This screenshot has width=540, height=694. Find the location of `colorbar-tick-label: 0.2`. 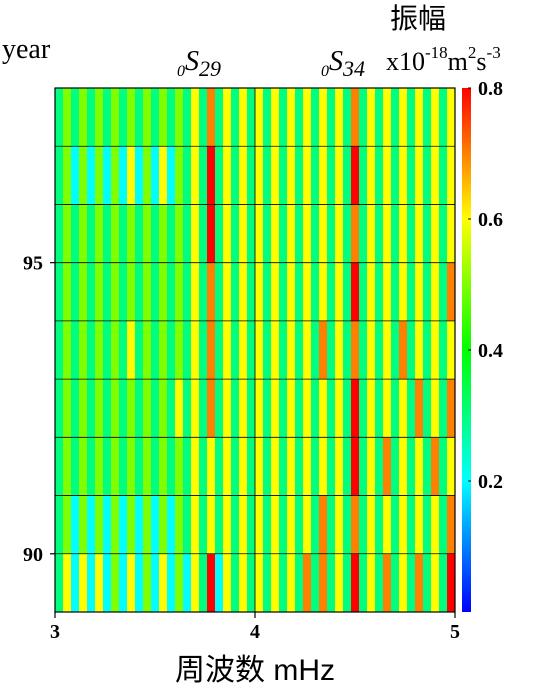

colorbar-tick-label: 0.2 is located at coordinates (490, 482).